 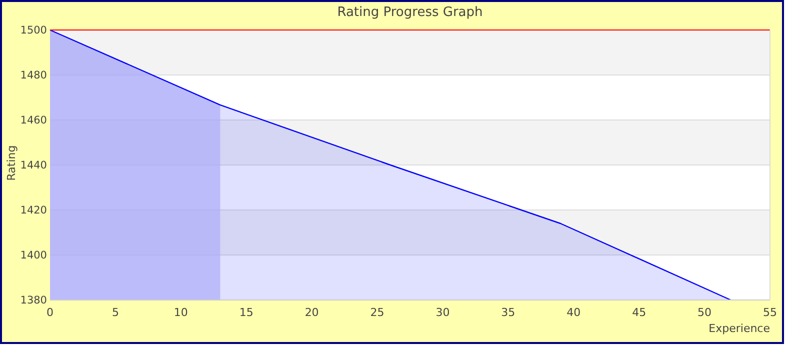 I want to click on x-tick-label: 50, so click(x=705, y=312).